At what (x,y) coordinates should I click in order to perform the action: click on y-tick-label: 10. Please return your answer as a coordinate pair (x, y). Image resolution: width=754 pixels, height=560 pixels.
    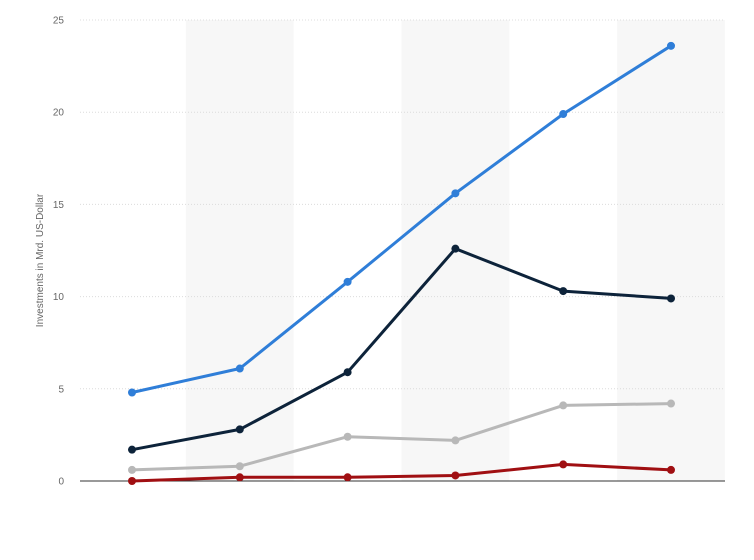
    Looking at the image, I should click on (59, 297).